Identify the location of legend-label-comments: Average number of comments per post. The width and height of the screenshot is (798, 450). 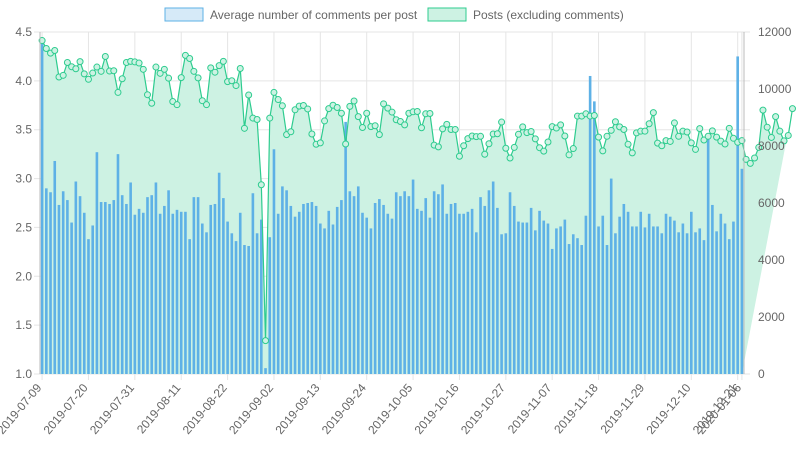
(314, 15).